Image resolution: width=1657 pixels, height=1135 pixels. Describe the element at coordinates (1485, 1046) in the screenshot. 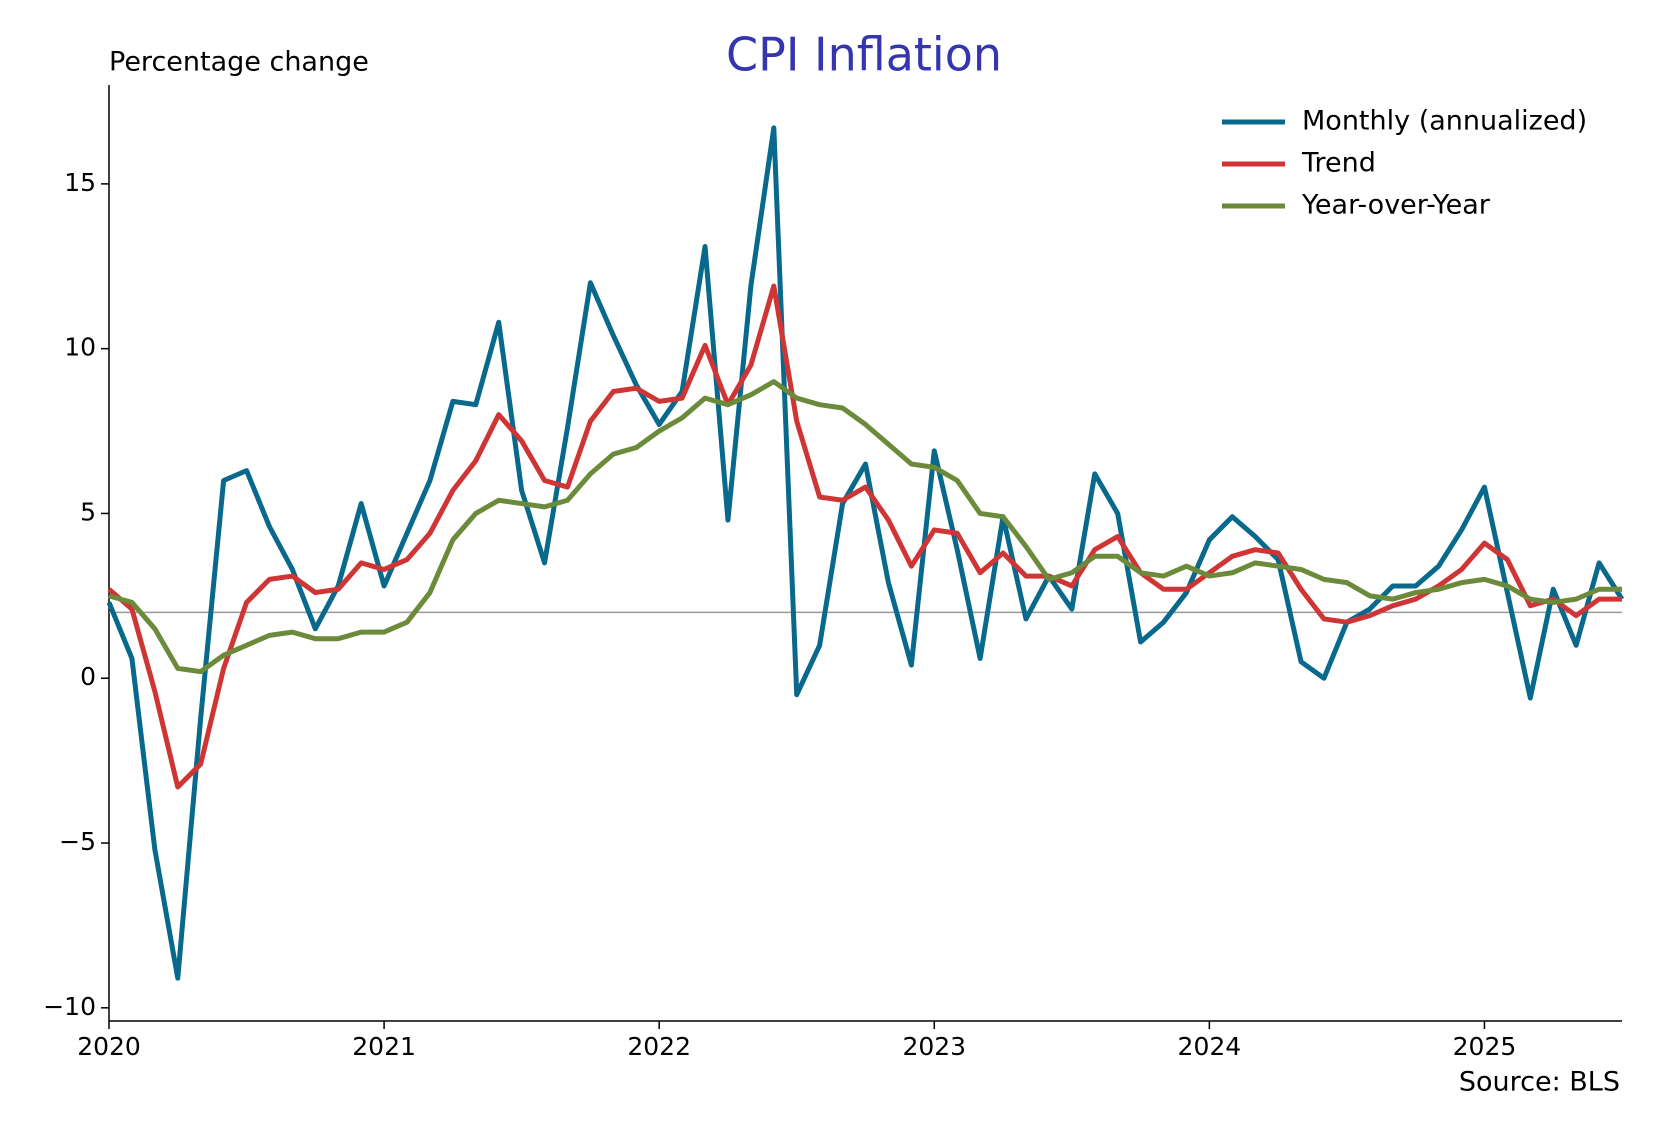

I see `x-tick-label: 2025` at that location.